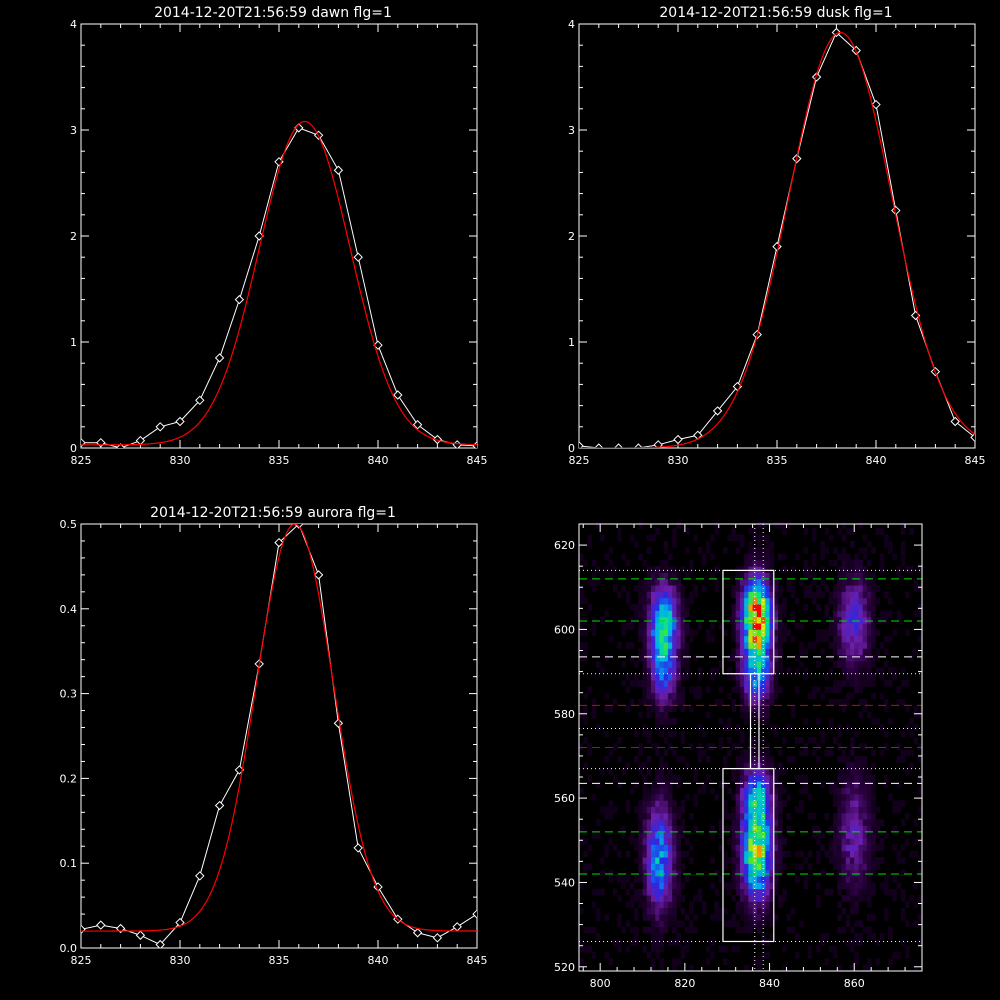 The height and width of the screenshot is (1000, 1000). I want to click on image-connector-box, so click(754, 721).